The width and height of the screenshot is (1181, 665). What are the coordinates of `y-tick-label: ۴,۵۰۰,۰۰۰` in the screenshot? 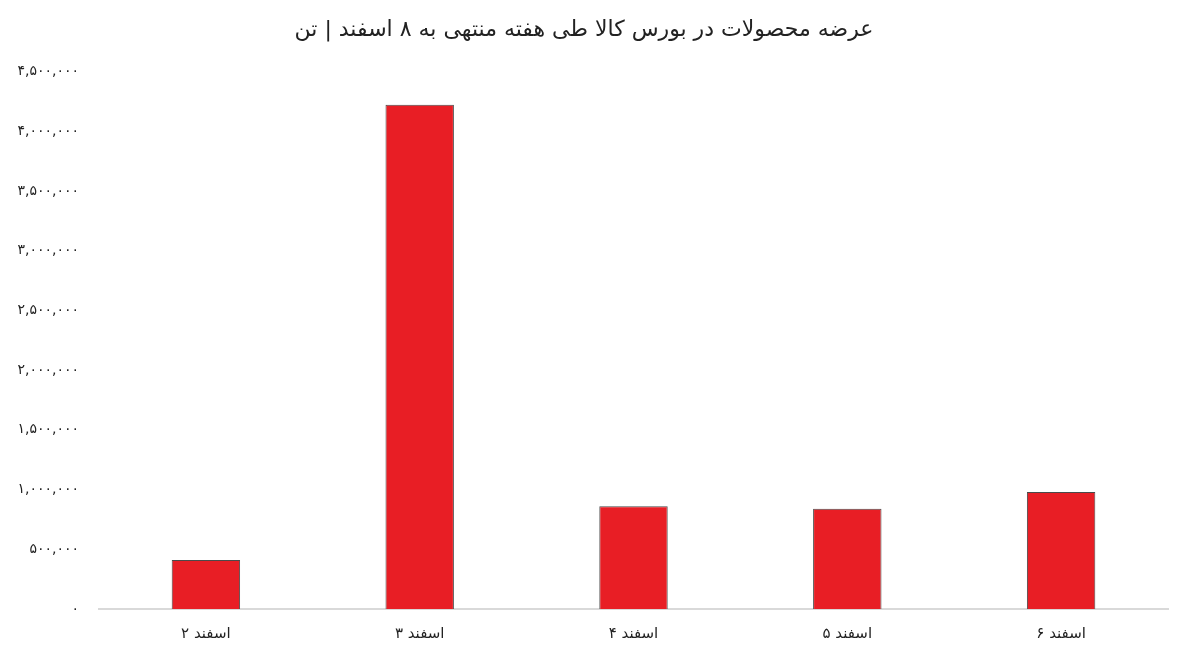 It's located at (48, 70).